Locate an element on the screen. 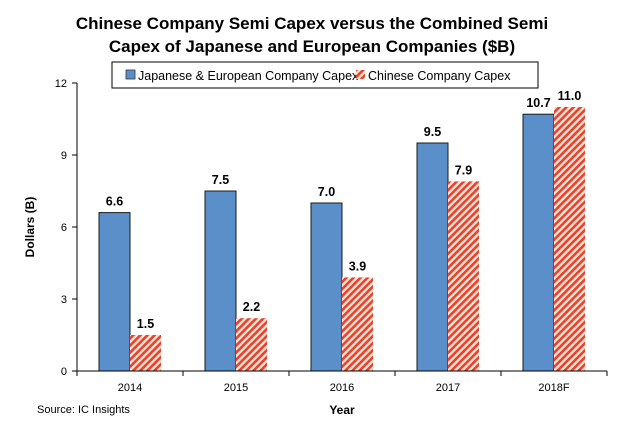  bar-chinese-2014 is located at coordinates (145, 353).